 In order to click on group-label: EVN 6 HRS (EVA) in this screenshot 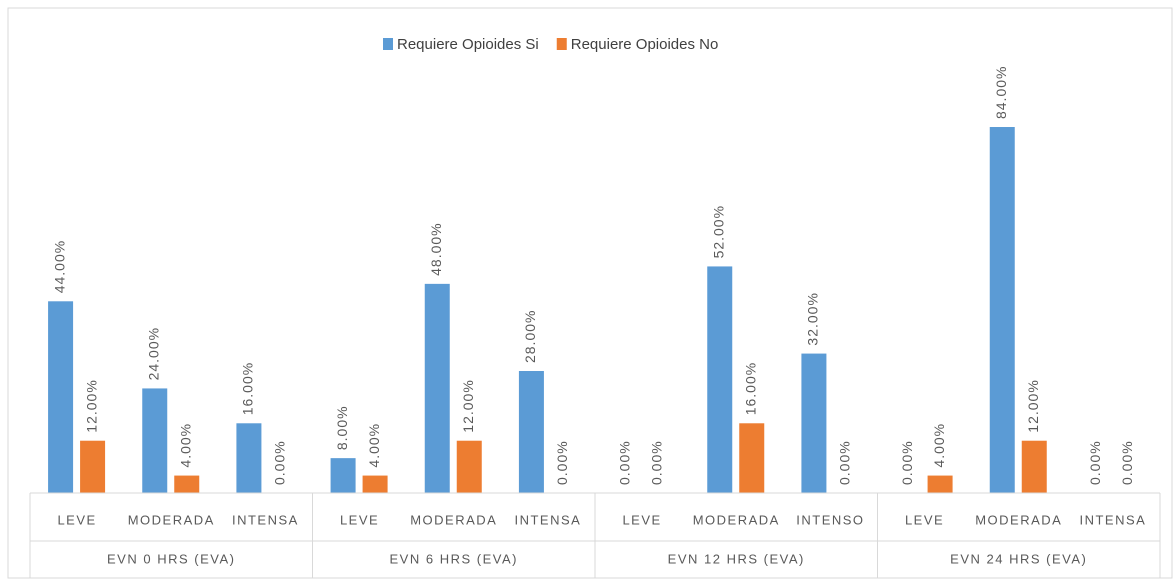, I will do `click(454, 558)`.